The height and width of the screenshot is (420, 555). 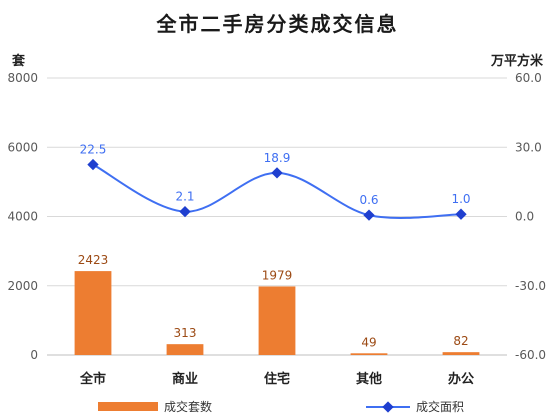 What do you see at coordinates (22, 217) in the screenshot?
I see `left-tick-label: 4000` at bounding box center [22, 217].